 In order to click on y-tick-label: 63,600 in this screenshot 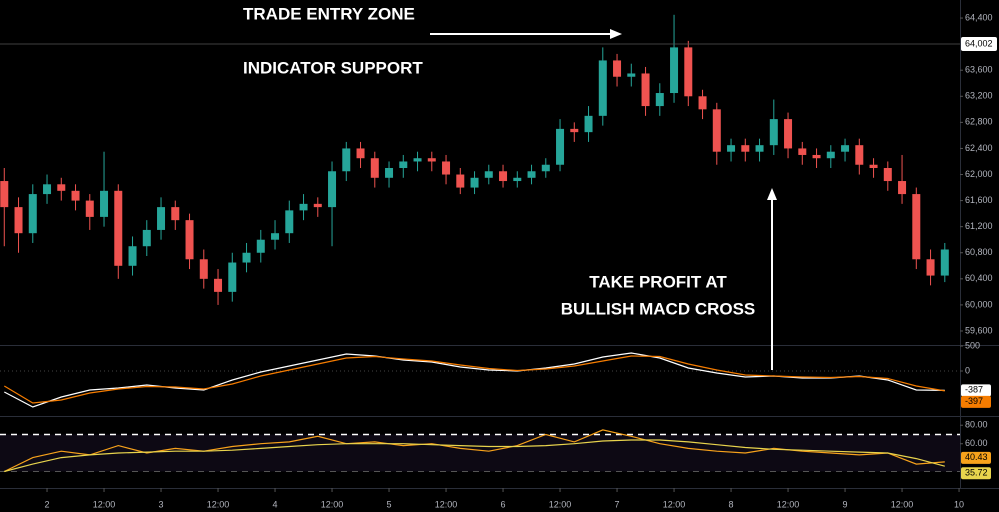, I will do `click(979, 70)`.